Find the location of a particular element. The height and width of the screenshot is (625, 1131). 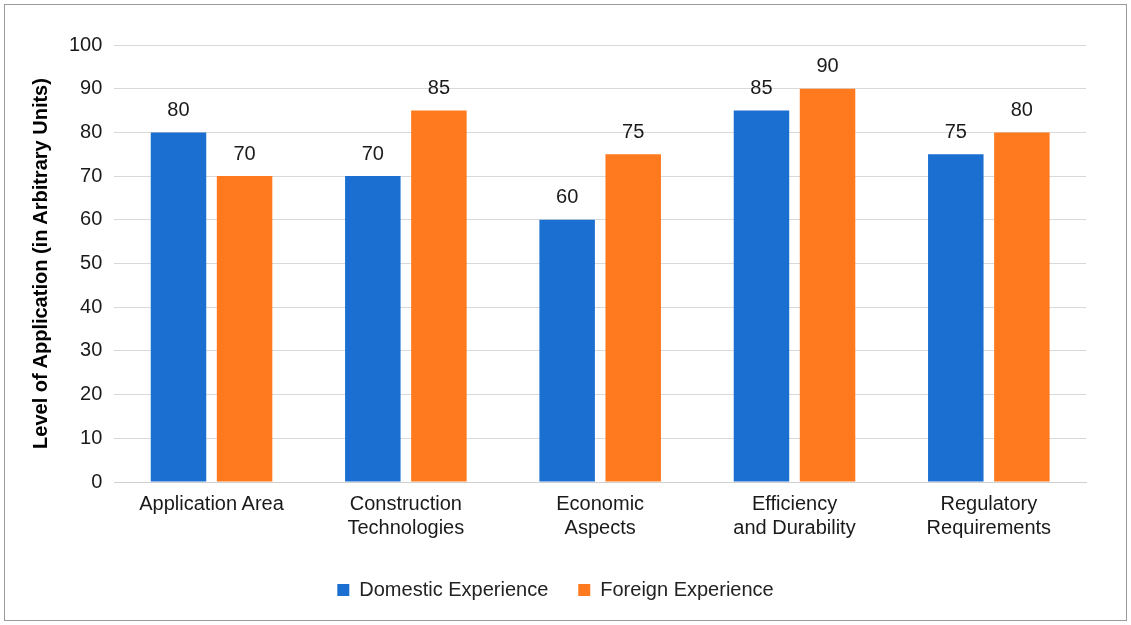

y-tick-label: 30 is located at coordinates (91, 349).